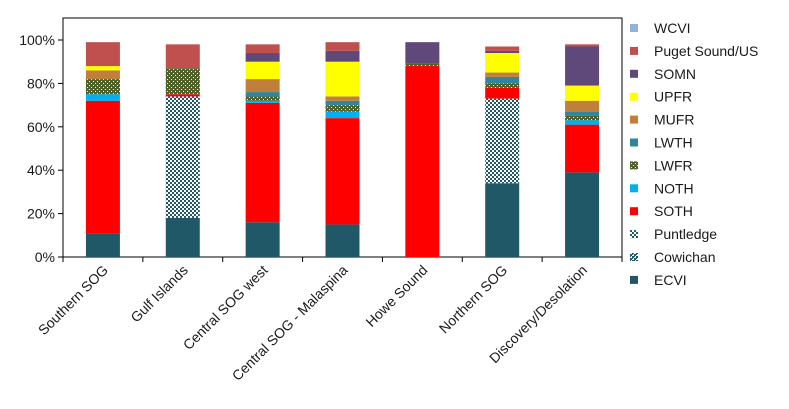 The image size is (789, 409). I want to click on legend-label-lwfr: LWFR, so click(673, 165).